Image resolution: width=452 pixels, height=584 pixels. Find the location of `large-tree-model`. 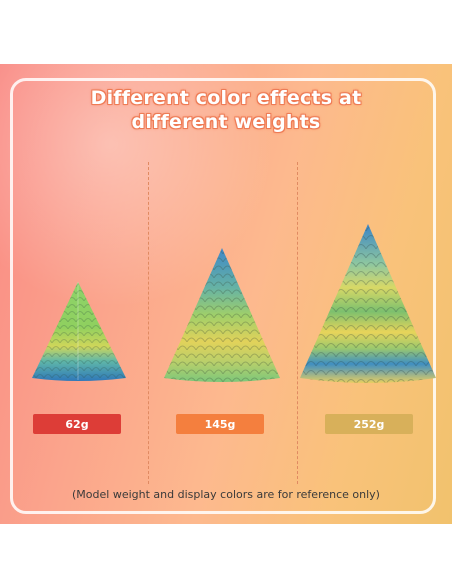

large-tree-model is located at coordinates (368, 303).